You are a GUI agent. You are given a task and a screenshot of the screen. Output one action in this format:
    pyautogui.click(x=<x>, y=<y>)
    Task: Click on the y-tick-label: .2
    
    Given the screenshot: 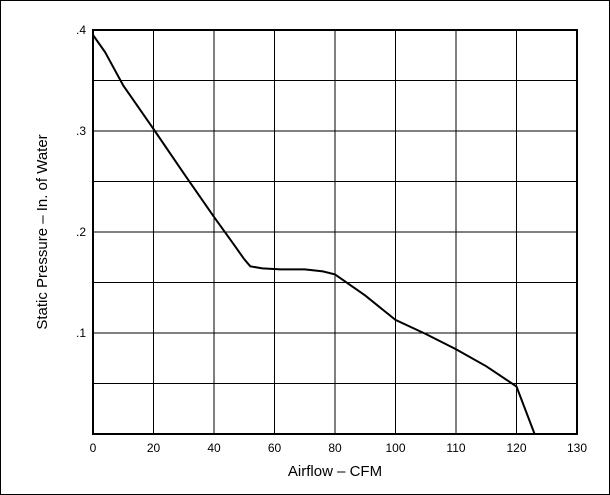 What is the action you would take?
    pyautogui.click(x=81, y=232)
    